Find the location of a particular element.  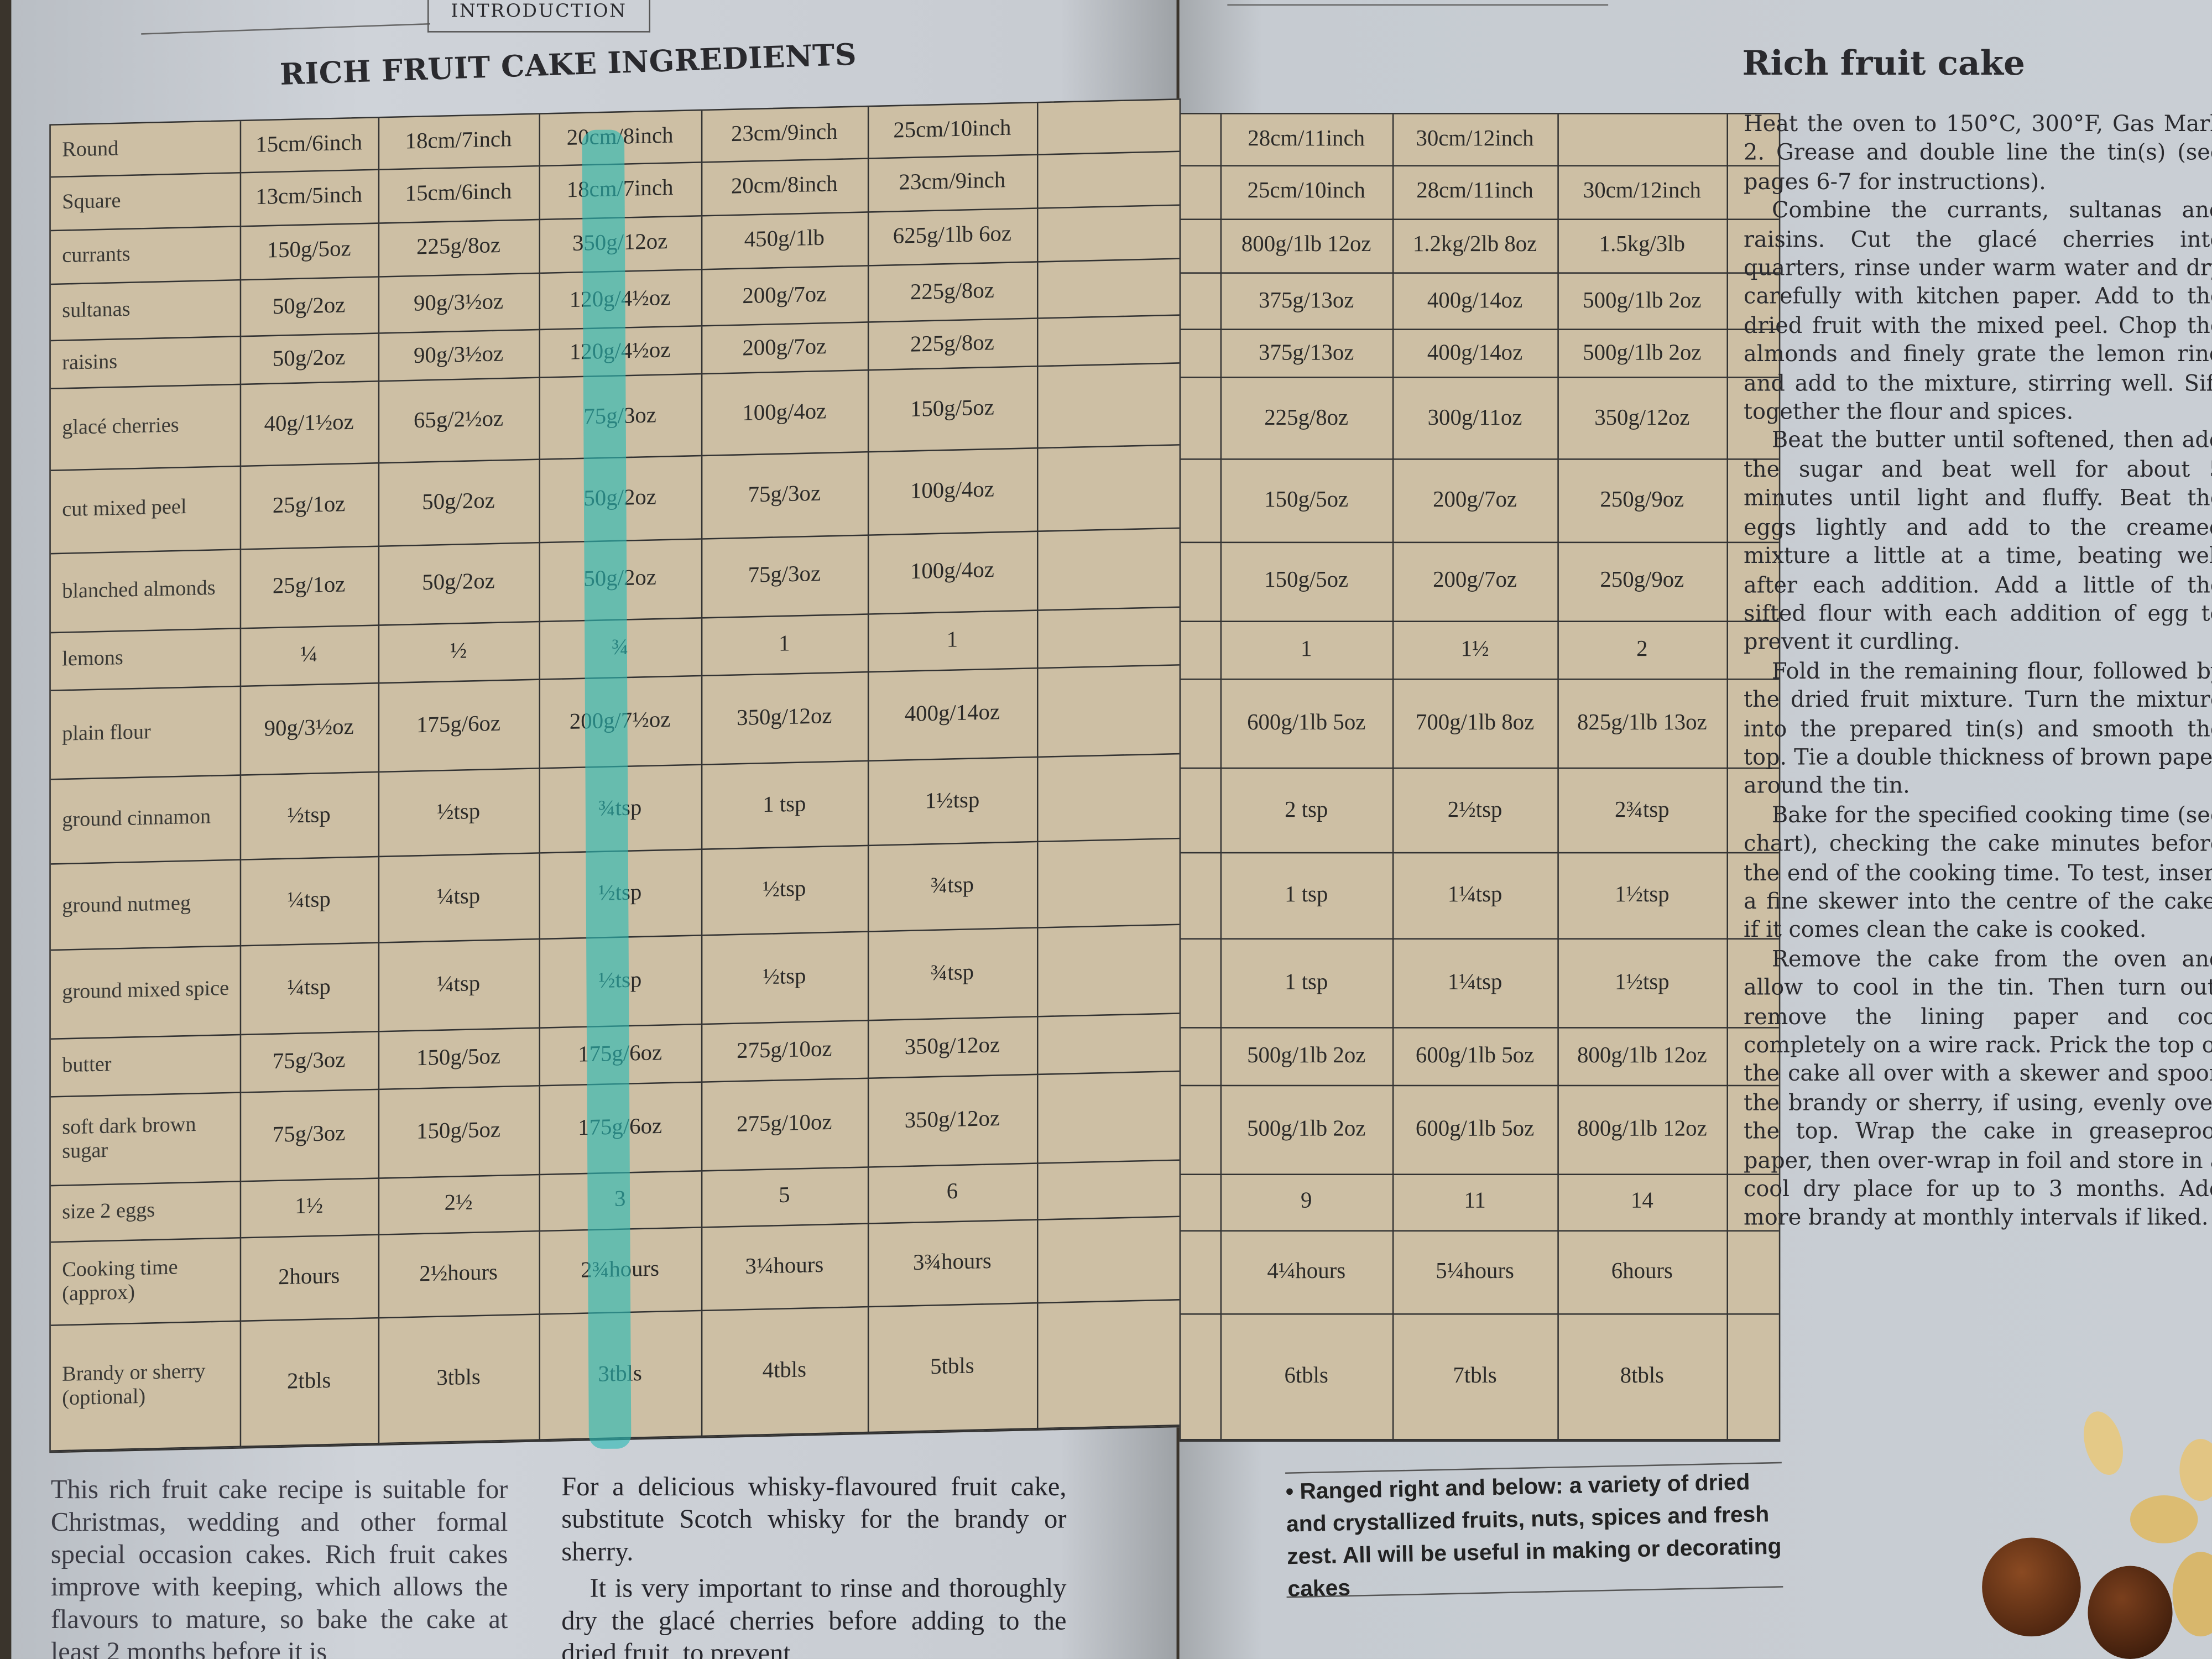

table-cell: 25g/1oz is located at coordinates (309, 587).